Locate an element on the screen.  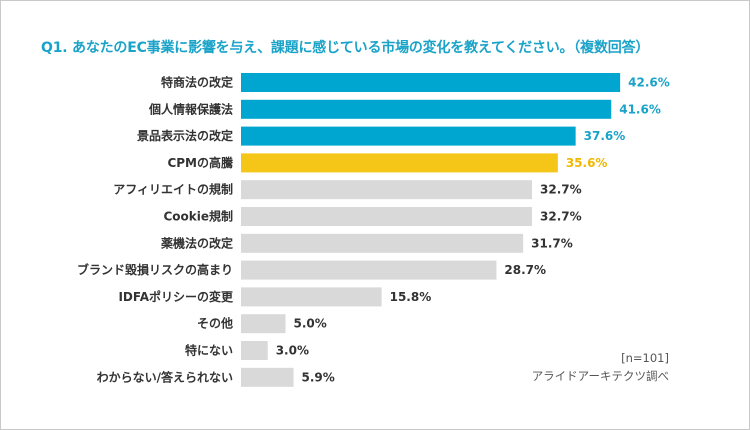
value-label: 42.6% is located at coordinates (649, 83).